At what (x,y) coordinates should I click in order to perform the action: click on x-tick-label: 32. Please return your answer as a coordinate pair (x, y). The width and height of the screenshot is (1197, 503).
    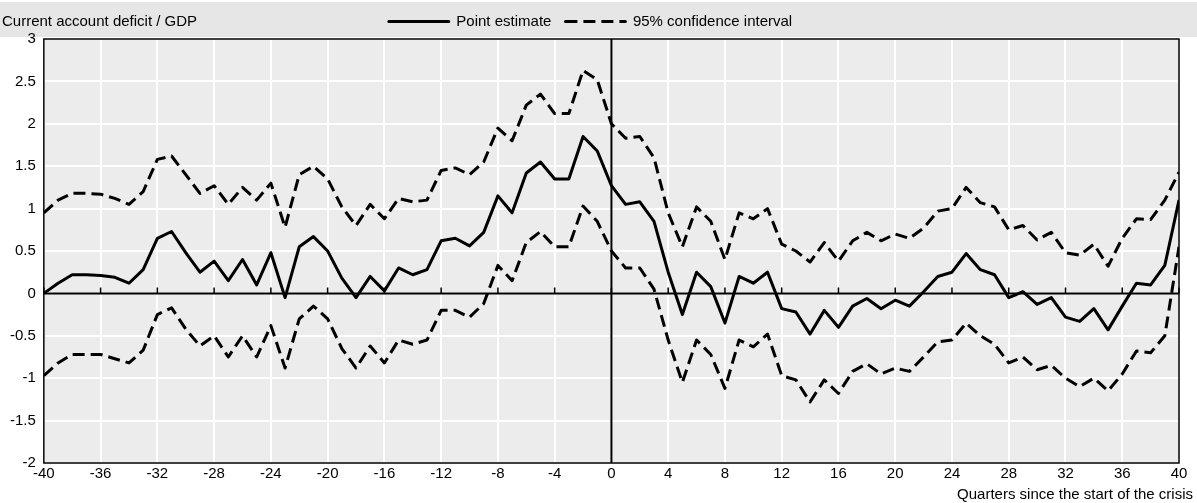
    Looking at the image, I should click on (1065, 473).